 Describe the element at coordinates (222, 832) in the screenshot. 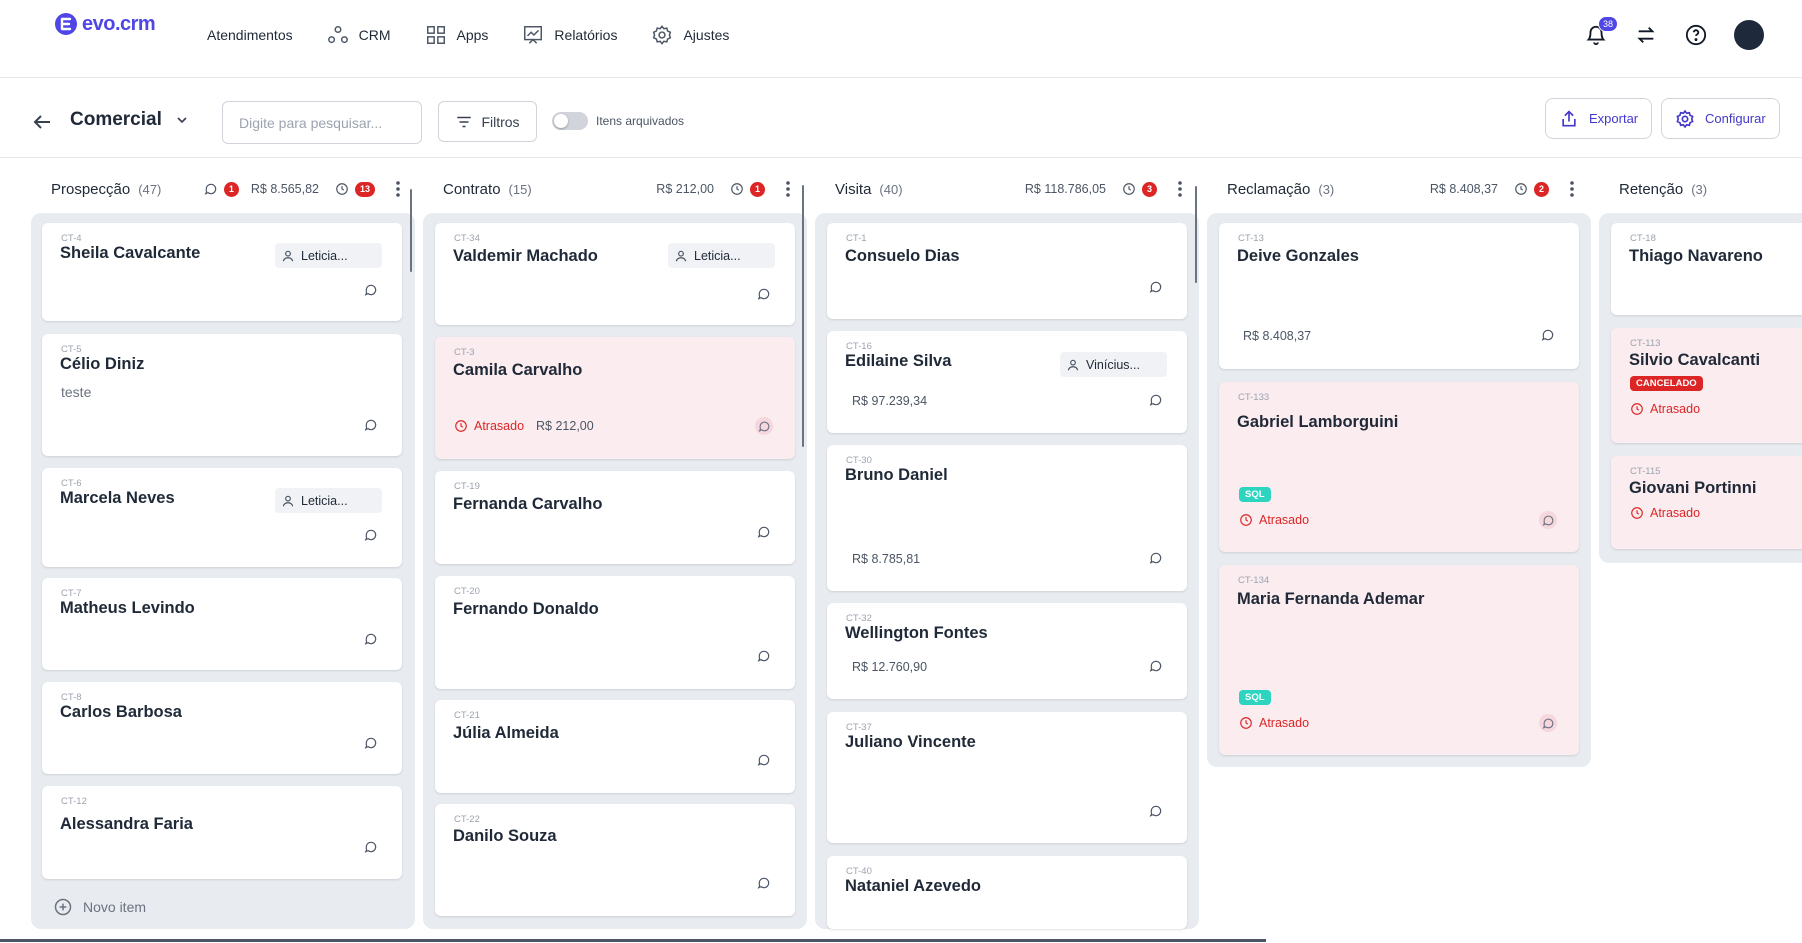

I see `deal-card: CT-12 Alessandra Faria` at that location.